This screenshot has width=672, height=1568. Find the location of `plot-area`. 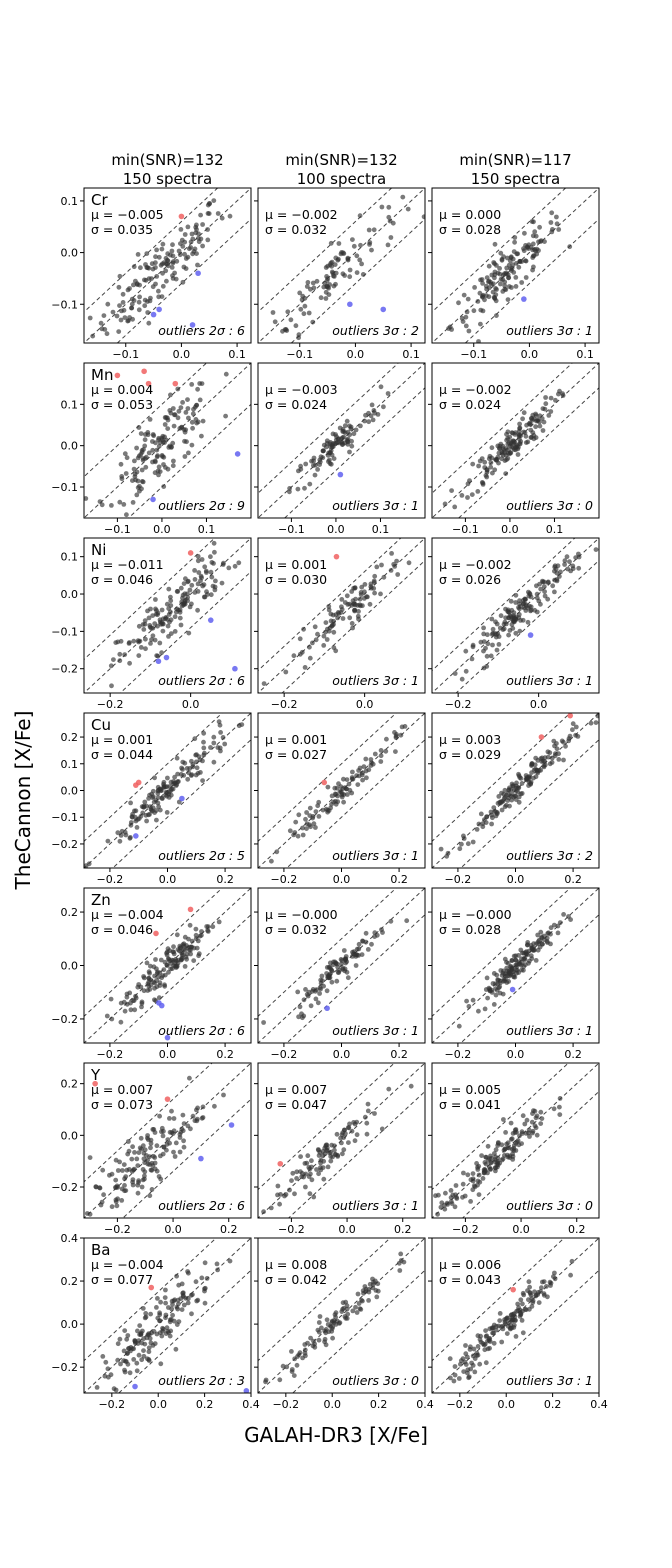

plot-area is located at coordinates (341, 1140).